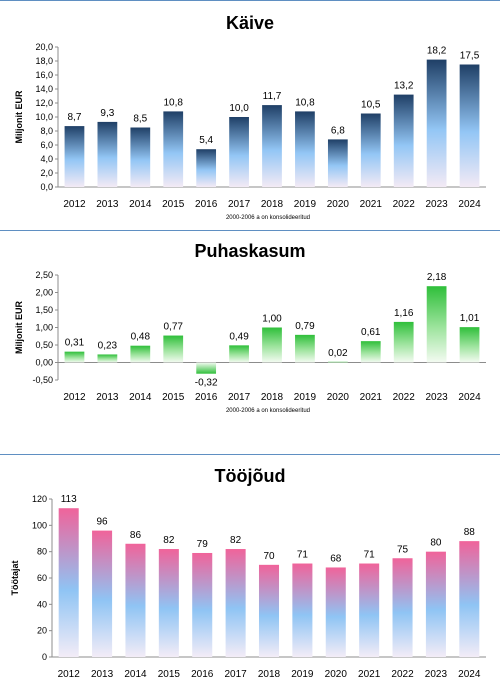 Image resolution: width=500 pixels, height=685 pixels. Describe the element at coordinates (250, 0) in the screenshot. I see `top-divider` at that location.